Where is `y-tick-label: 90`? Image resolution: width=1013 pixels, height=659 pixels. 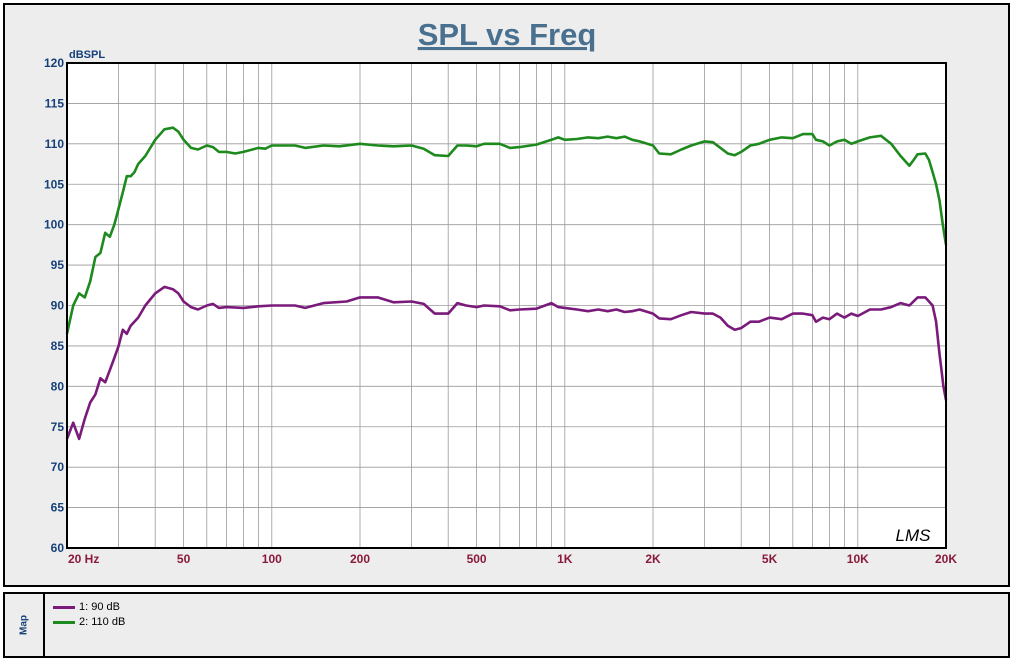
y-tick-label: 90 is located at coordinates (58, 306).